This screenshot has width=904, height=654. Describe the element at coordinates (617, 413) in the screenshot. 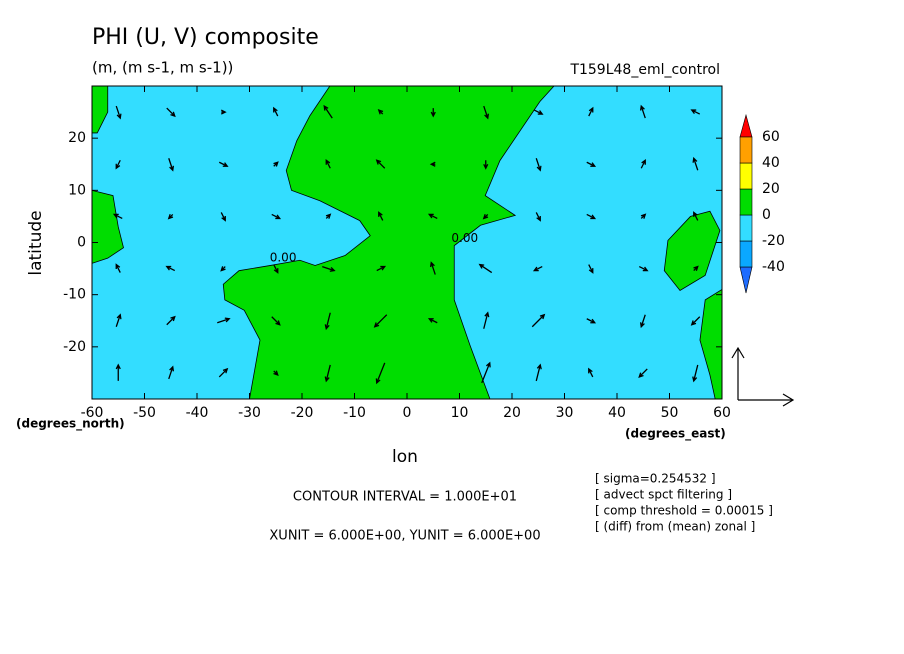

I see `x-tick-label: 40` at that location.